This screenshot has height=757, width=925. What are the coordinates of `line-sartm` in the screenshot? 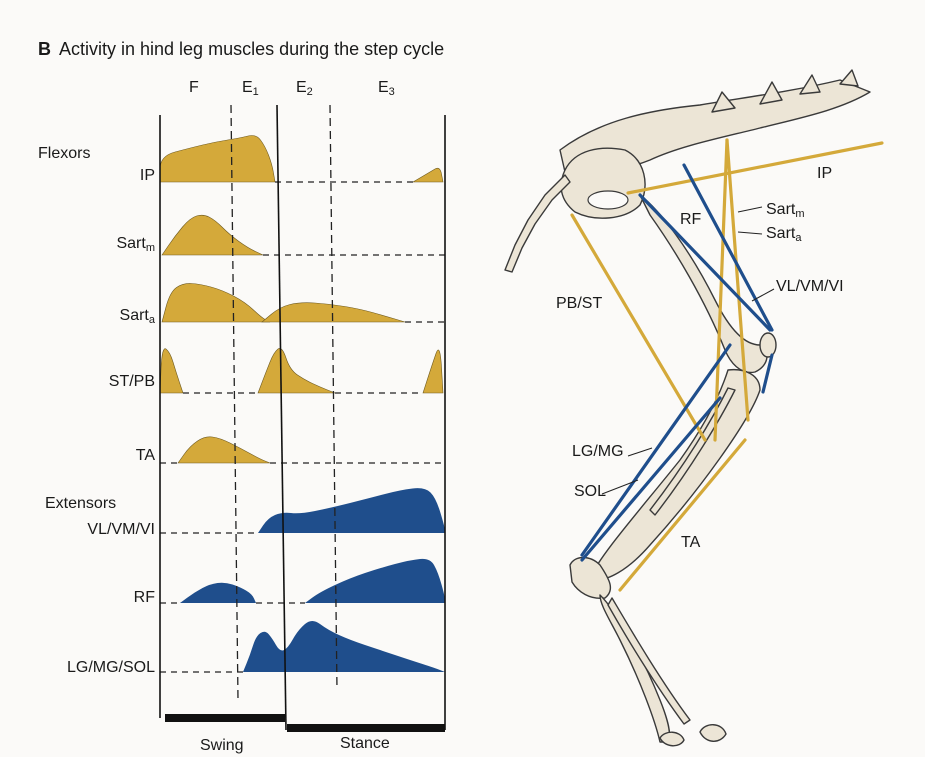 It's located at (721, 290).